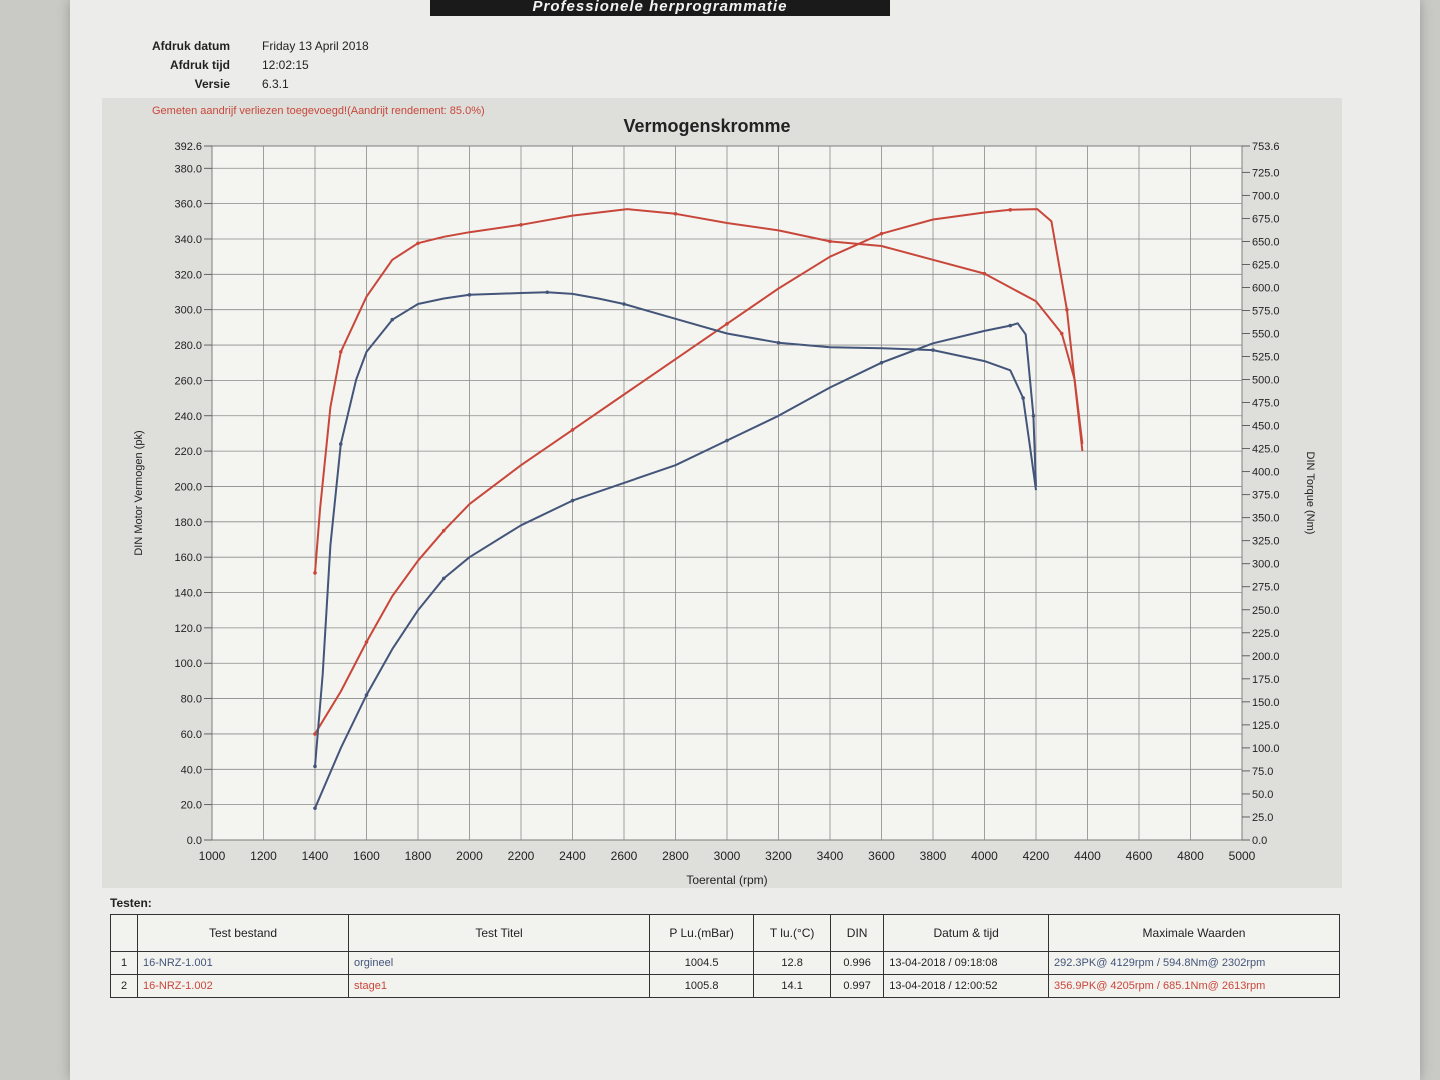  I want to click on y-tick-label-right: 0.0, so click(1259, 841).